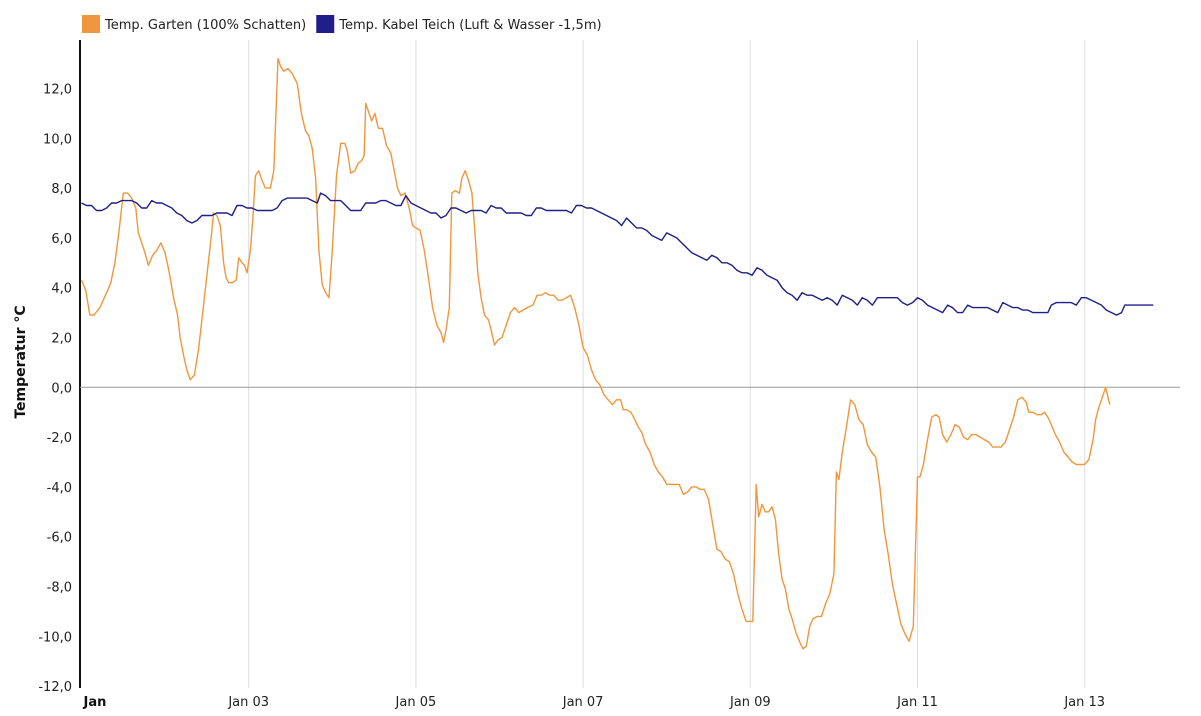  I want to click on y-tick-label: -4,0, so click(59, 488).